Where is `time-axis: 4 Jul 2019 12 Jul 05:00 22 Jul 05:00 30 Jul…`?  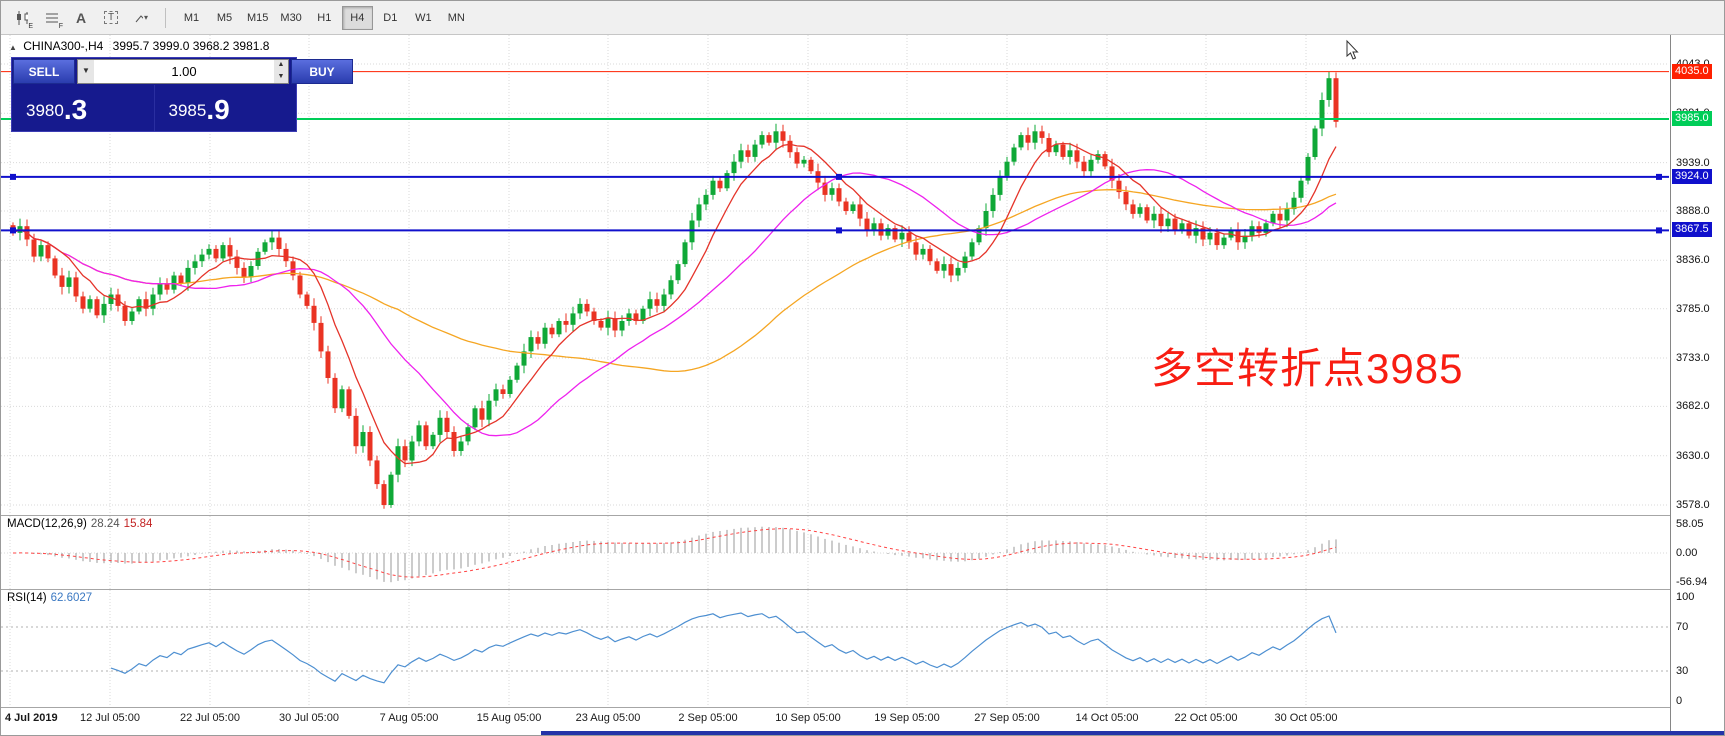 time-axis: 4 Jul 2019 12 Jul 05:00 22 Jul 05:00 30 Jul… is located at coordinates (835, 719).